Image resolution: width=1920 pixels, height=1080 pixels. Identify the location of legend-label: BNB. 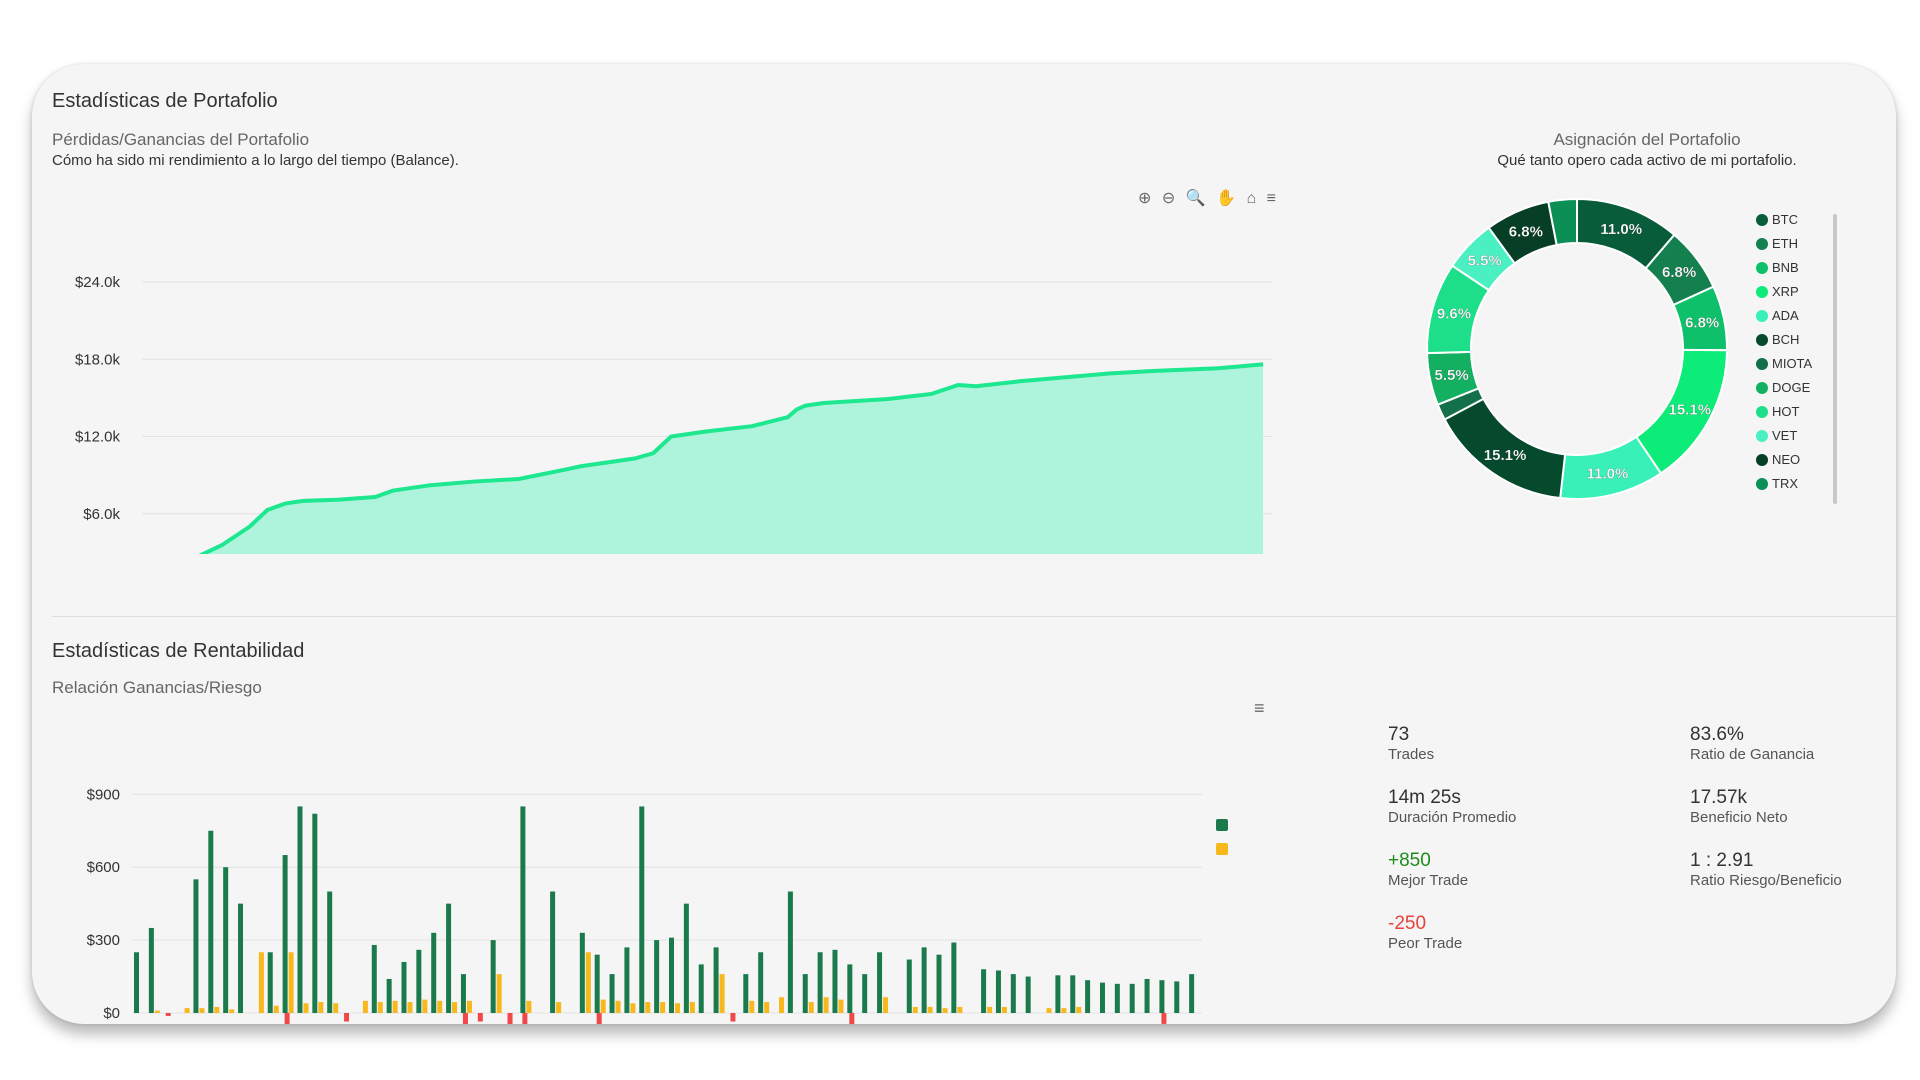
(1785, 267).